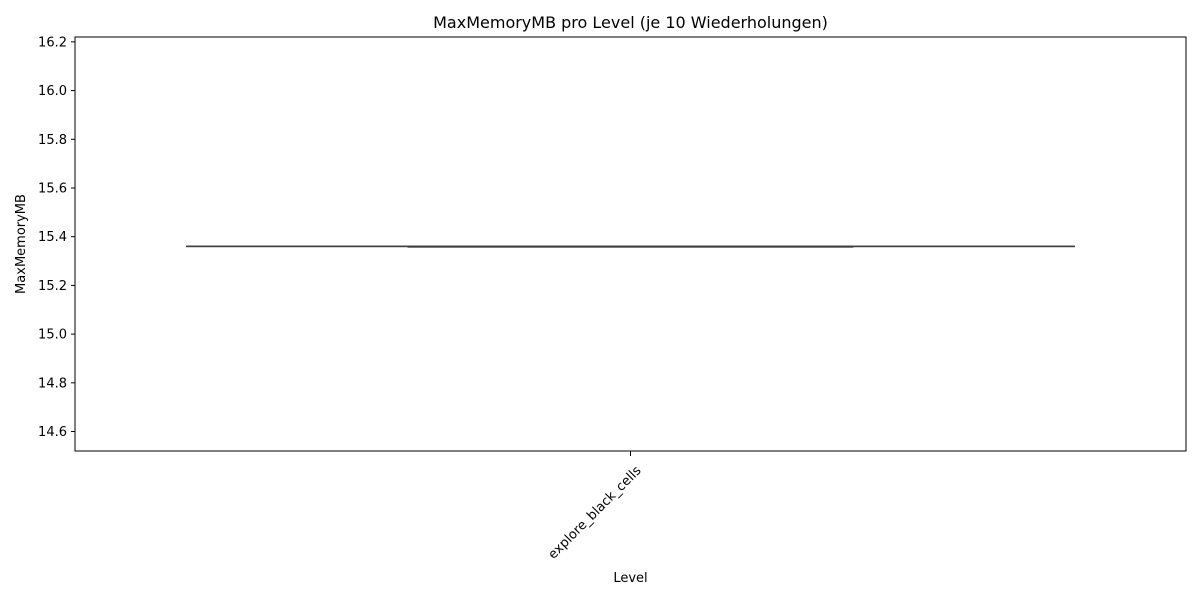  I want to click on box-explore_black_cells, so click(630, 246).